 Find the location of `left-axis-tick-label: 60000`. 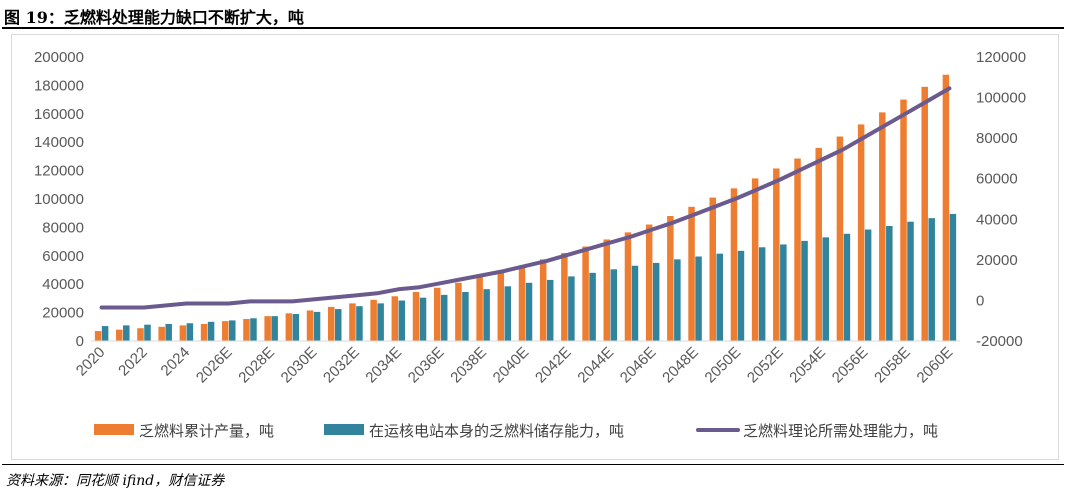

left-axis-tick-label: 60000 is located at coordinates (63, 256).